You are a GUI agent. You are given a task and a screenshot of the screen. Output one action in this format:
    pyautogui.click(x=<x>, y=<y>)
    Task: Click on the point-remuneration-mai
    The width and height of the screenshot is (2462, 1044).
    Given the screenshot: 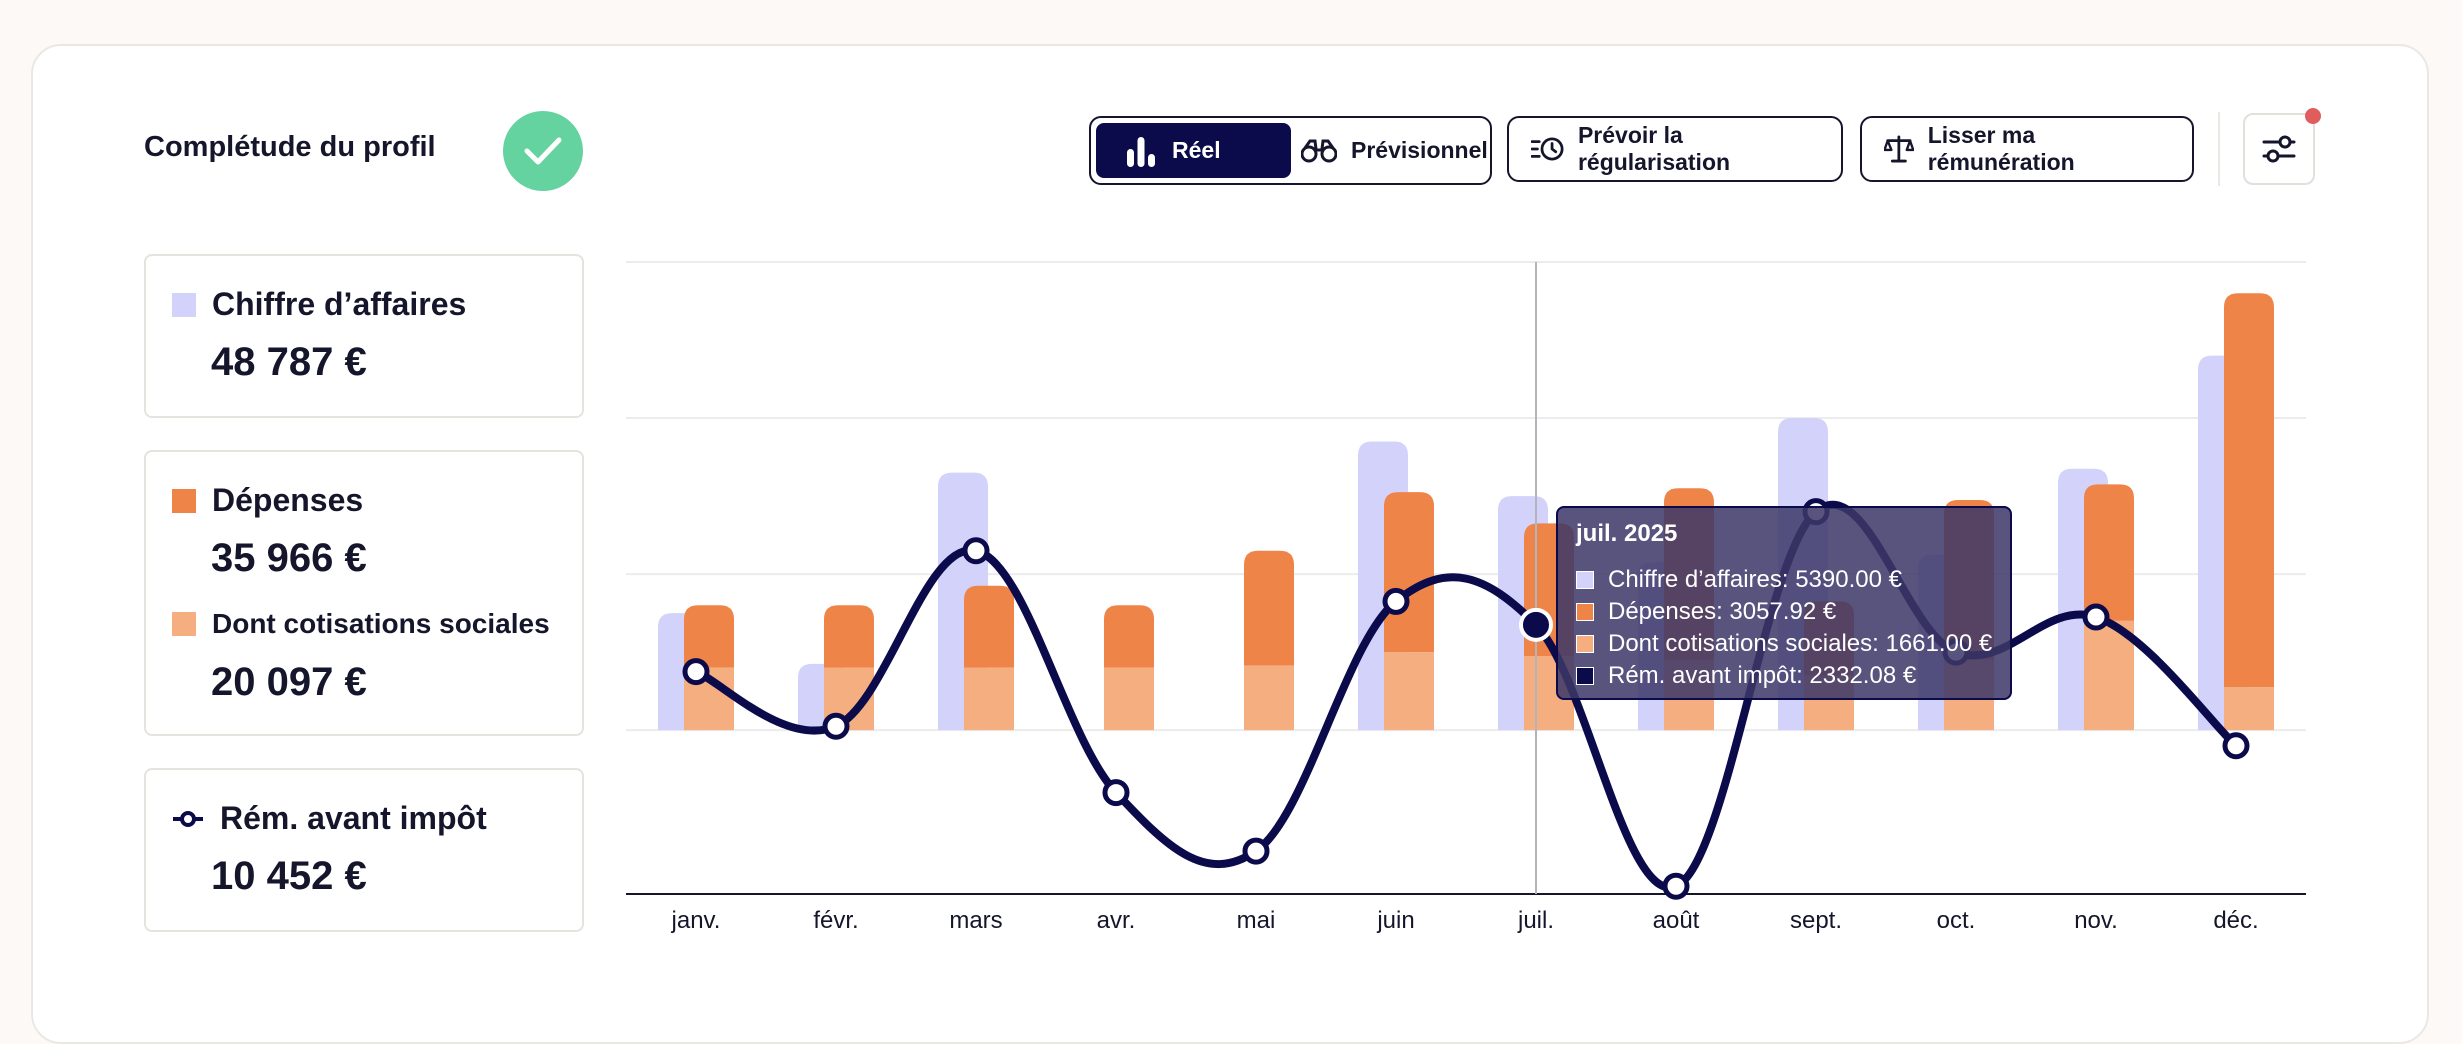 What is the action you would take?
    pyautogui.click(x=1256, y=851)
    